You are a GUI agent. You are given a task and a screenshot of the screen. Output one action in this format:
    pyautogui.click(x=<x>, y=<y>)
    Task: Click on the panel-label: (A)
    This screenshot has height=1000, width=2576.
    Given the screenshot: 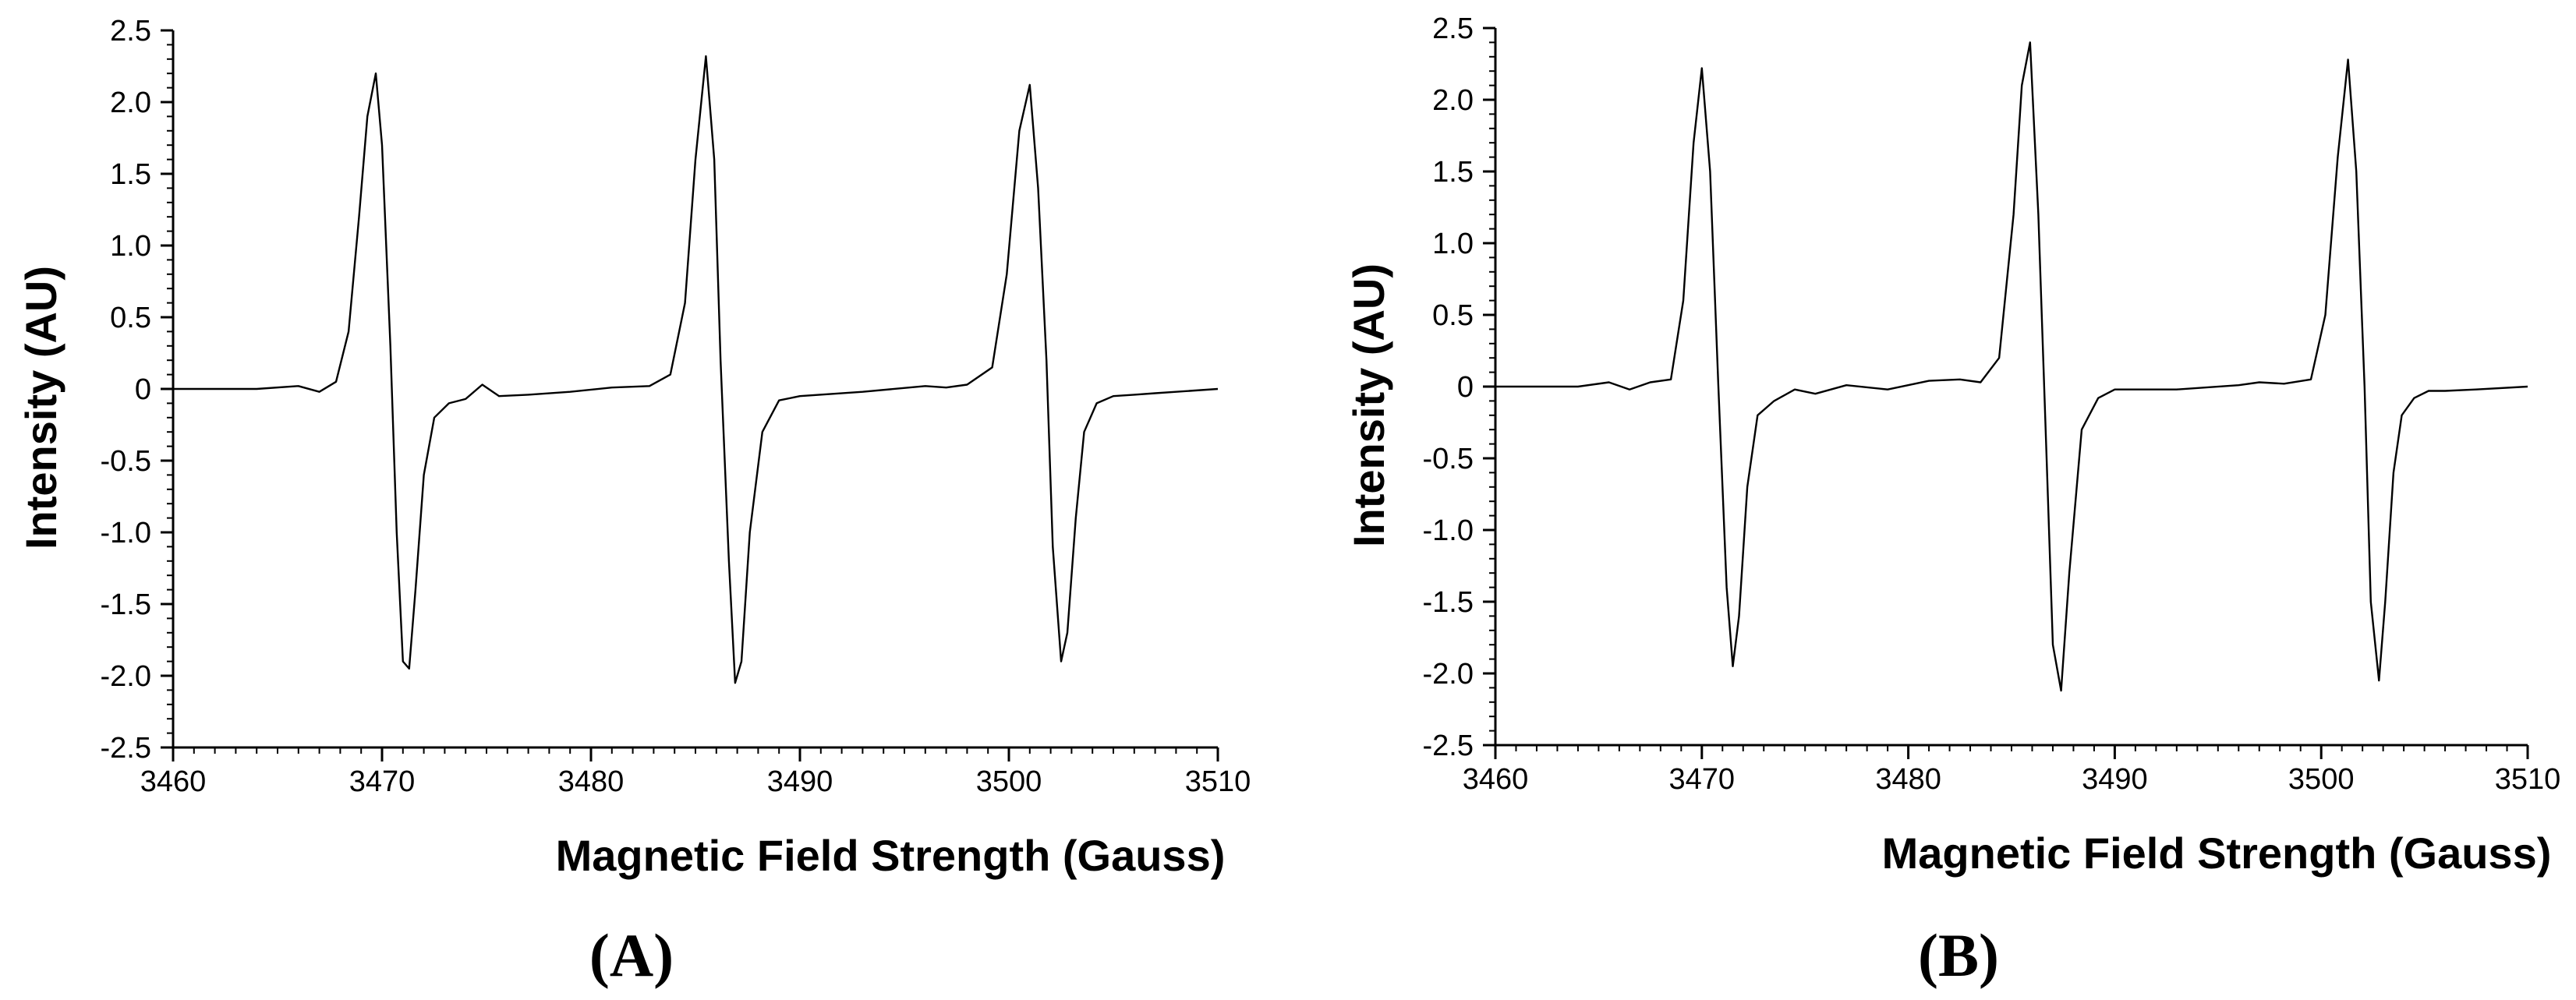 What is the action you would take?
    pyautogui.click(x=631, y=955)
    